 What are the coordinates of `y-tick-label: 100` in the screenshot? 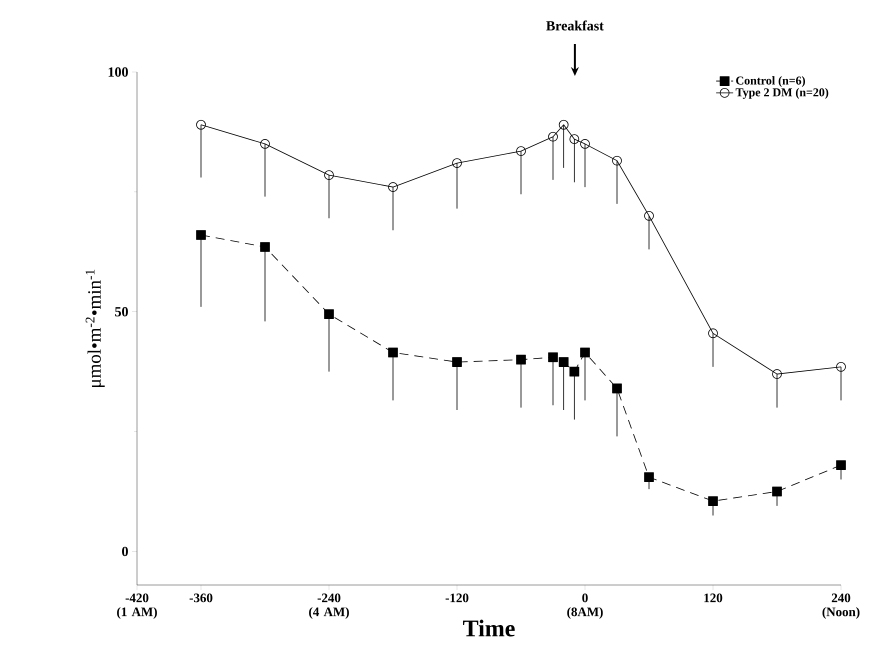 It's located at (118, 72).